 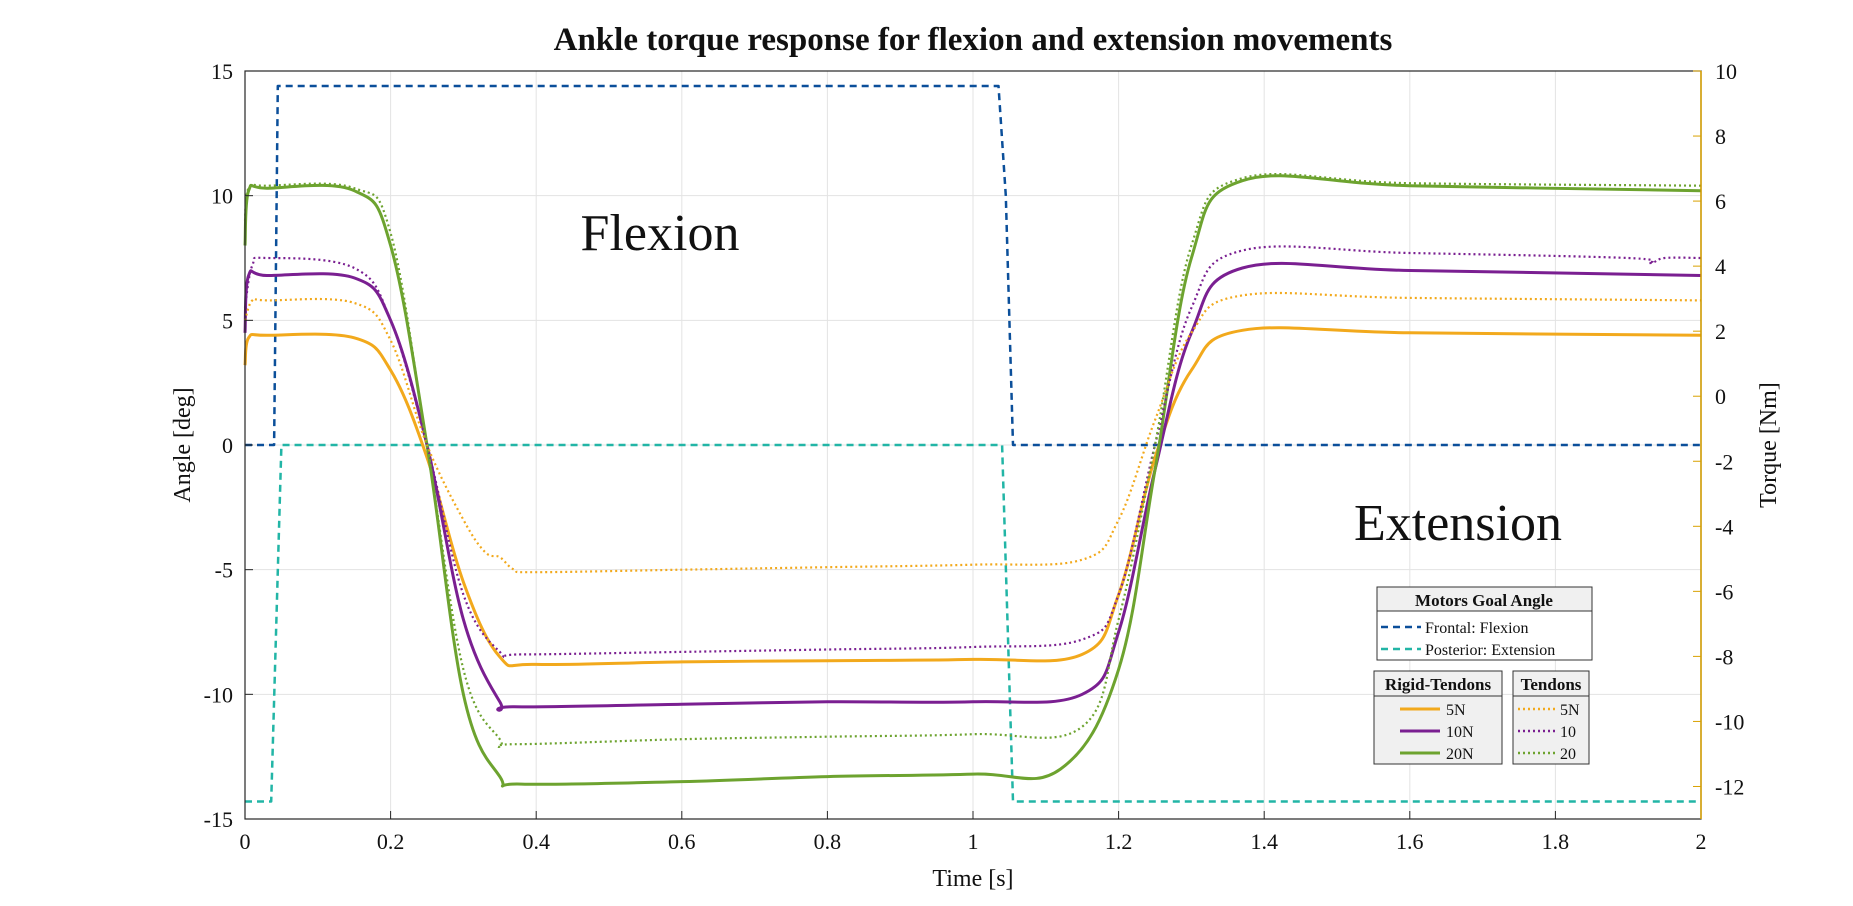 What do you see at coordinates (1410, 841) in the screenshot?
I see `x-tick-label: 1.6` at bounding box center [1410, 841].